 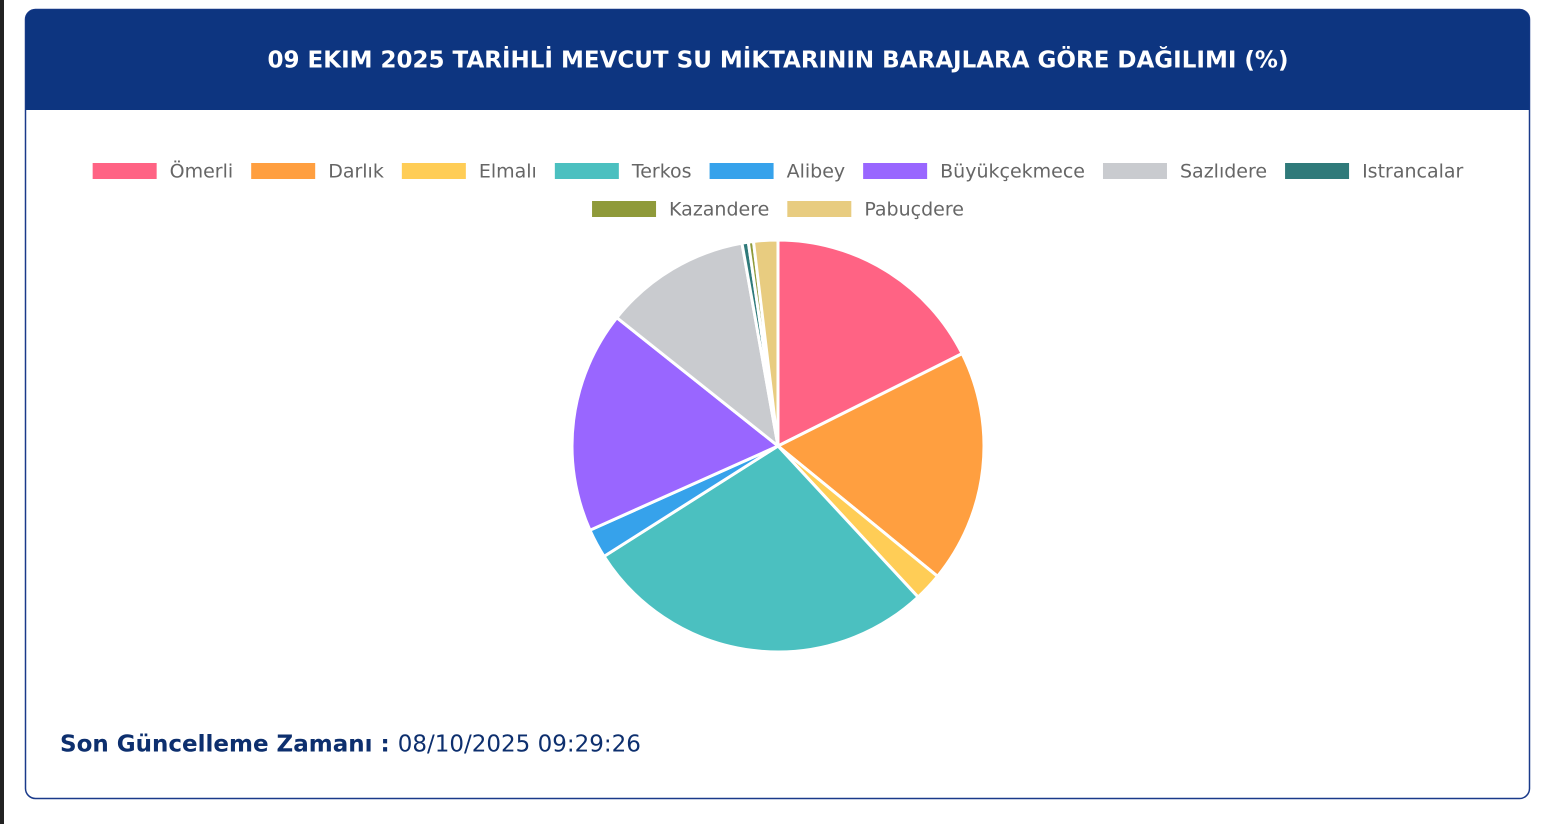 I want to click on legend-item: Pabuçdere, so click(x=875, y=210).